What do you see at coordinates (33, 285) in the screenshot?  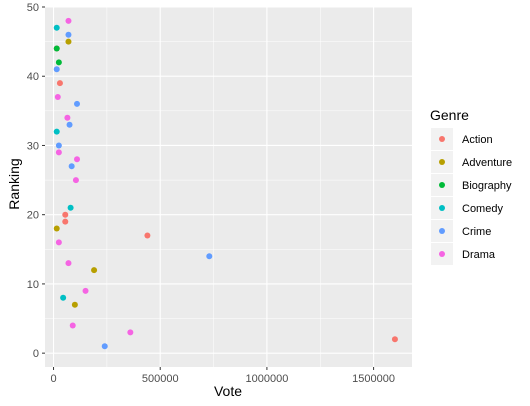 I see `y-tick-label: 10` at bounding box center [33, 285].